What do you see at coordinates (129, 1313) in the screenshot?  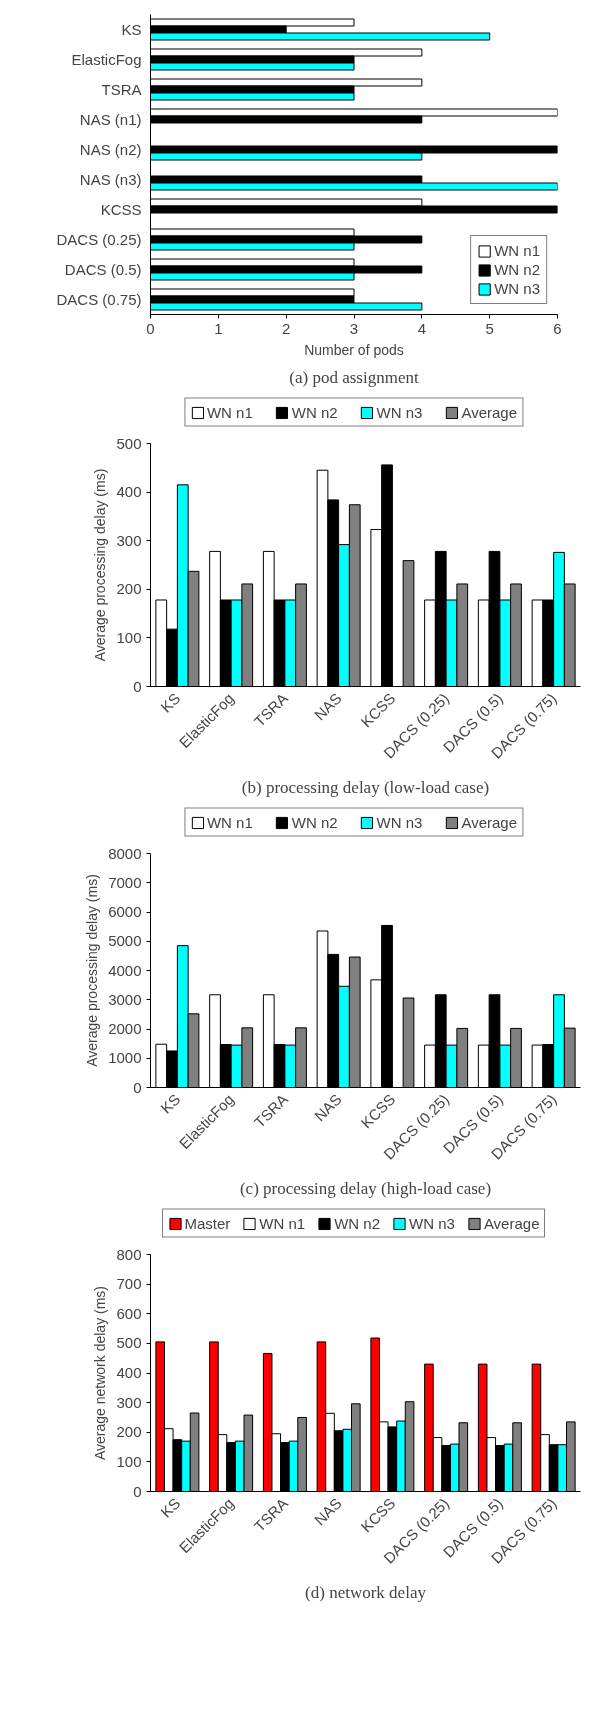 I see `y-tick-label: 600` at bounding box center [129, 1313].